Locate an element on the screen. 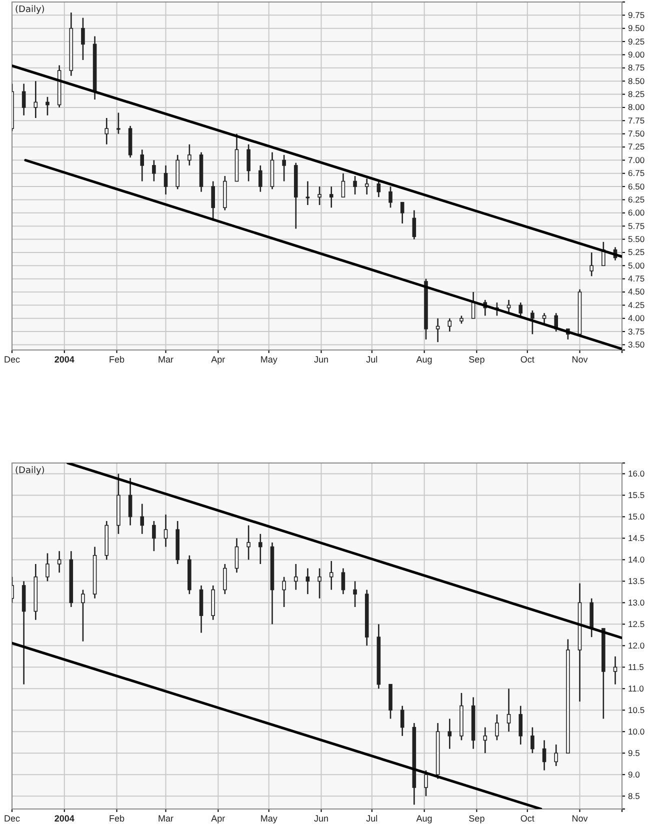 This screenshot has width=649, height=827. y-tick-label: 15.5 is located at coordinates (636, 495).